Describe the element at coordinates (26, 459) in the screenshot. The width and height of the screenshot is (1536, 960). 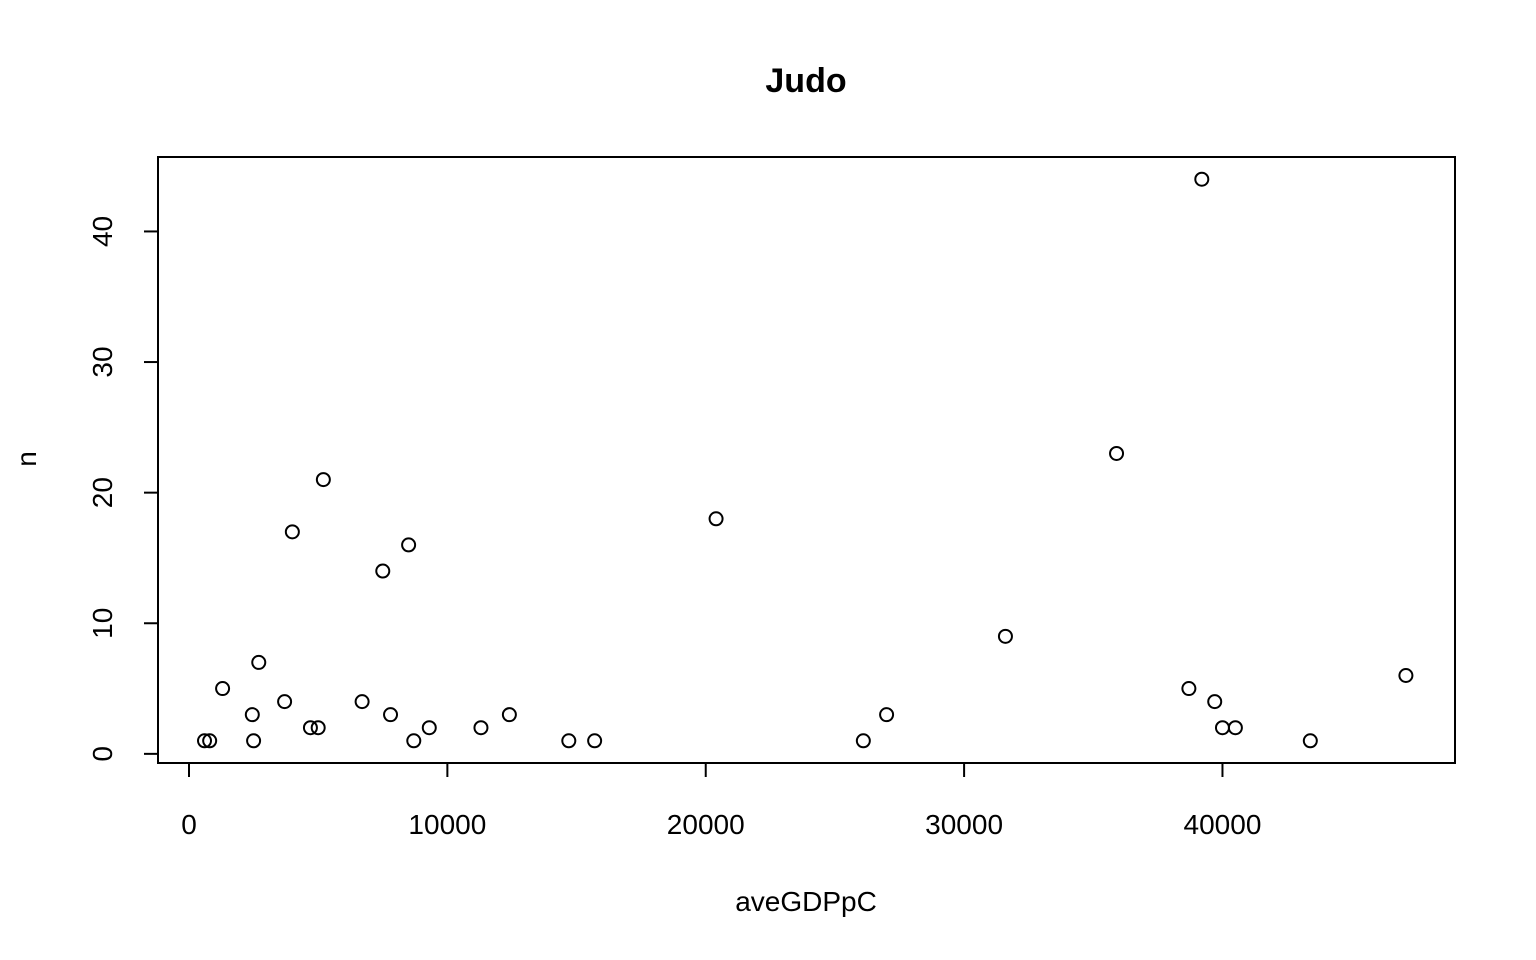
I see `y-axis-label: n` at that location.